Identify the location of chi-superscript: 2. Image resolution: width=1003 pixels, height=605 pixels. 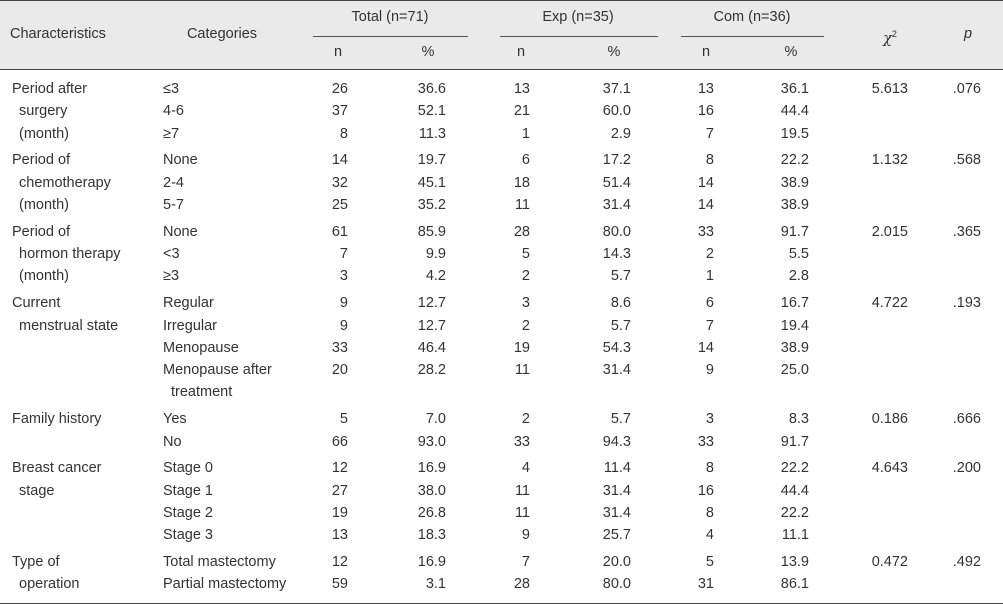
(894, 34).